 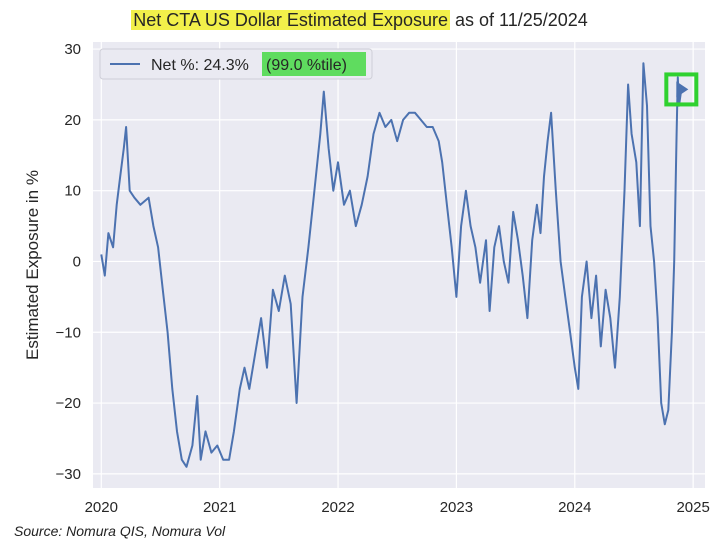 I want to click on y-axis-label: Estimated Exposure in %, so click(x=32, y=265).